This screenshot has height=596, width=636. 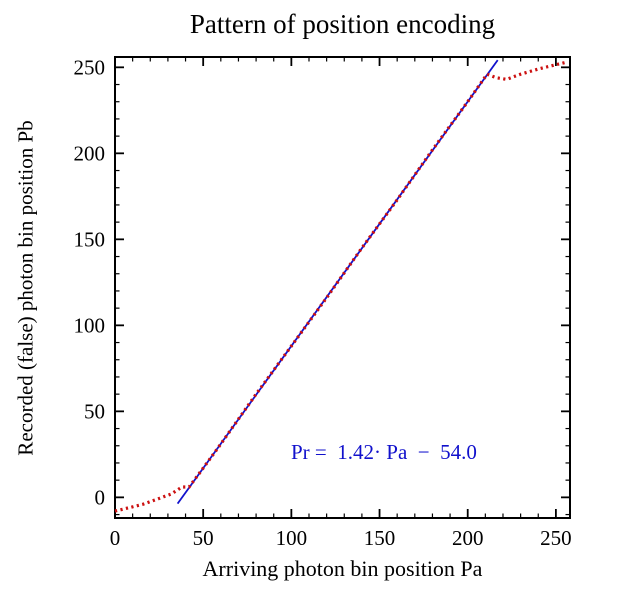 What do you see at coordinates (380, 538) in the screenshot?
I see `x-tick-label: 150` at bounding box center [380, 538].